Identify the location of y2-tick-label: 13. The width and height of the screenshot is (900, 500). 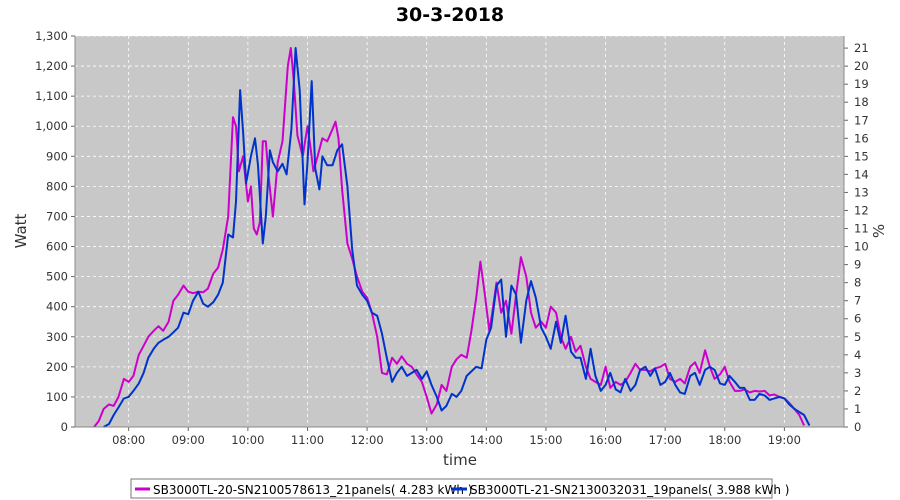
(861, 192).